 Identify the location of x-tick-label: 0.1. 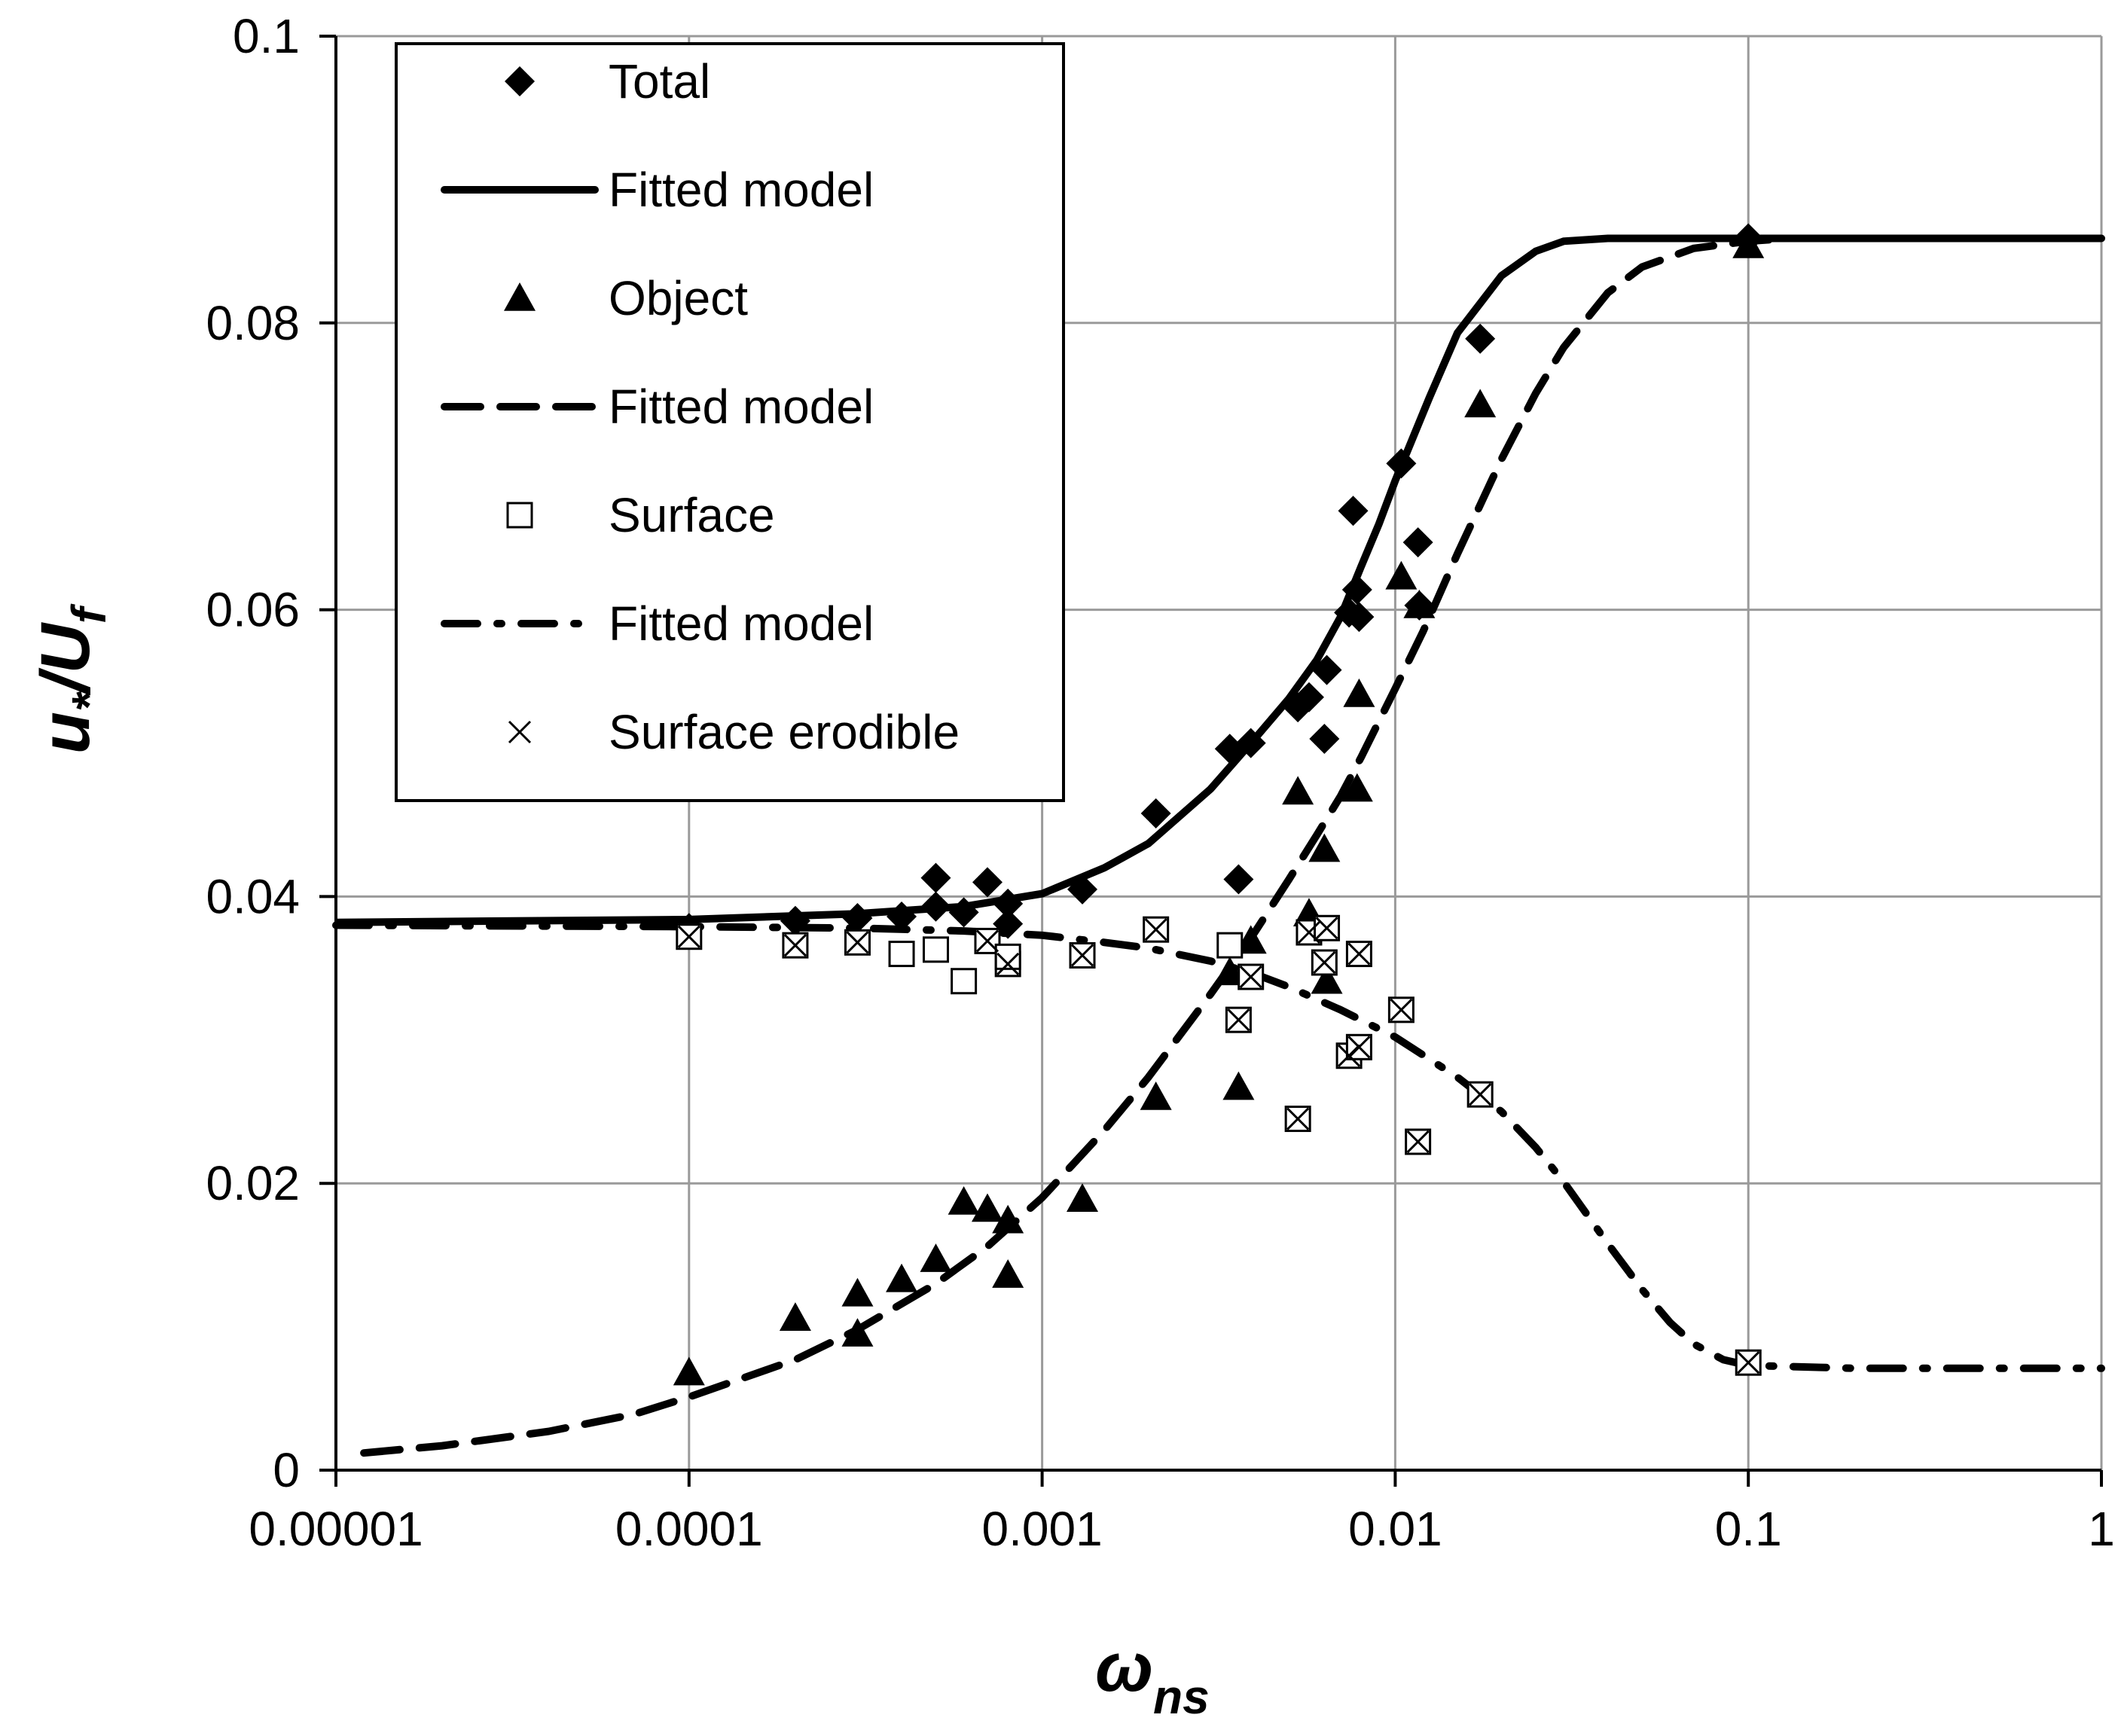
(1749, 1529).